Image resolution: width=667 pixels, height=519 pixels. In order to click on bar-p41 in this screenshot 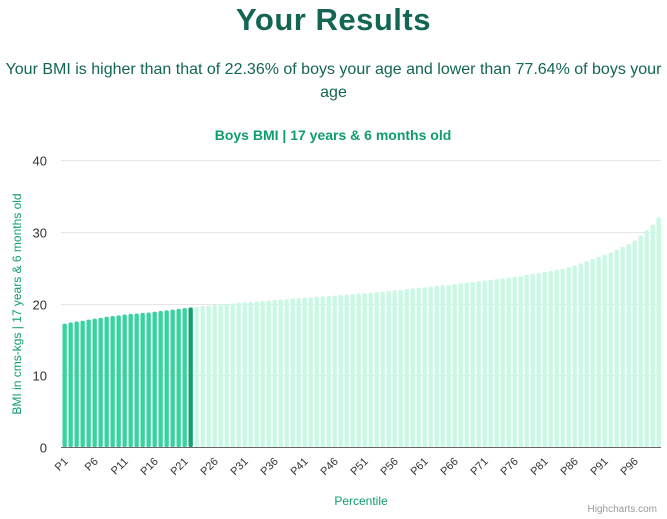, I will do `click(304, 372)`.